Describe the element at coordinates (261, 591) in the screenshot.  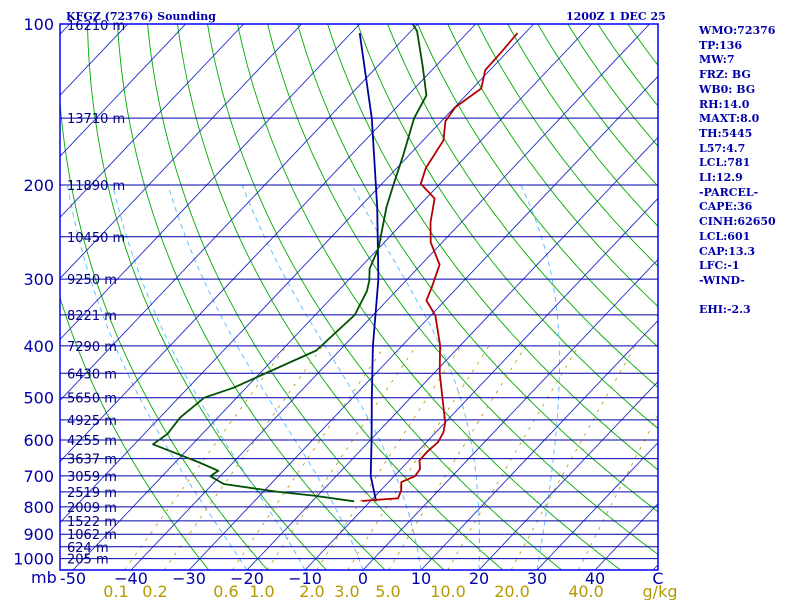
I see `mixing-ratio-label: 1.0` at that location.